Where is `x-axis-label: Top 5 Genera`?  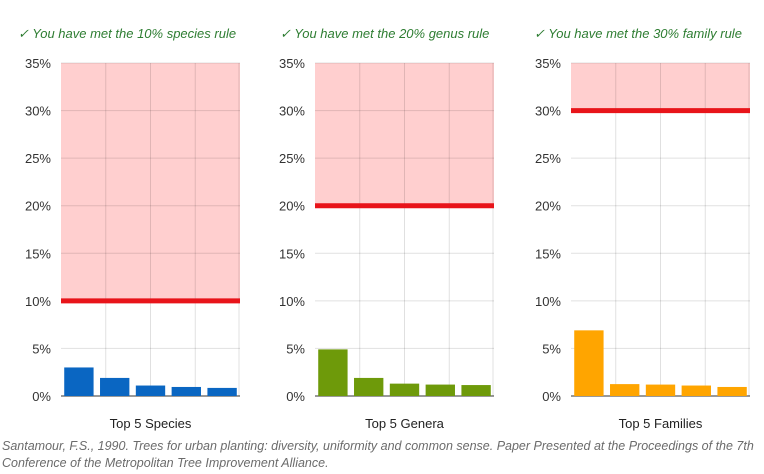
x-axis-label: Top 5 Genera is located at coordinates (405, 423).